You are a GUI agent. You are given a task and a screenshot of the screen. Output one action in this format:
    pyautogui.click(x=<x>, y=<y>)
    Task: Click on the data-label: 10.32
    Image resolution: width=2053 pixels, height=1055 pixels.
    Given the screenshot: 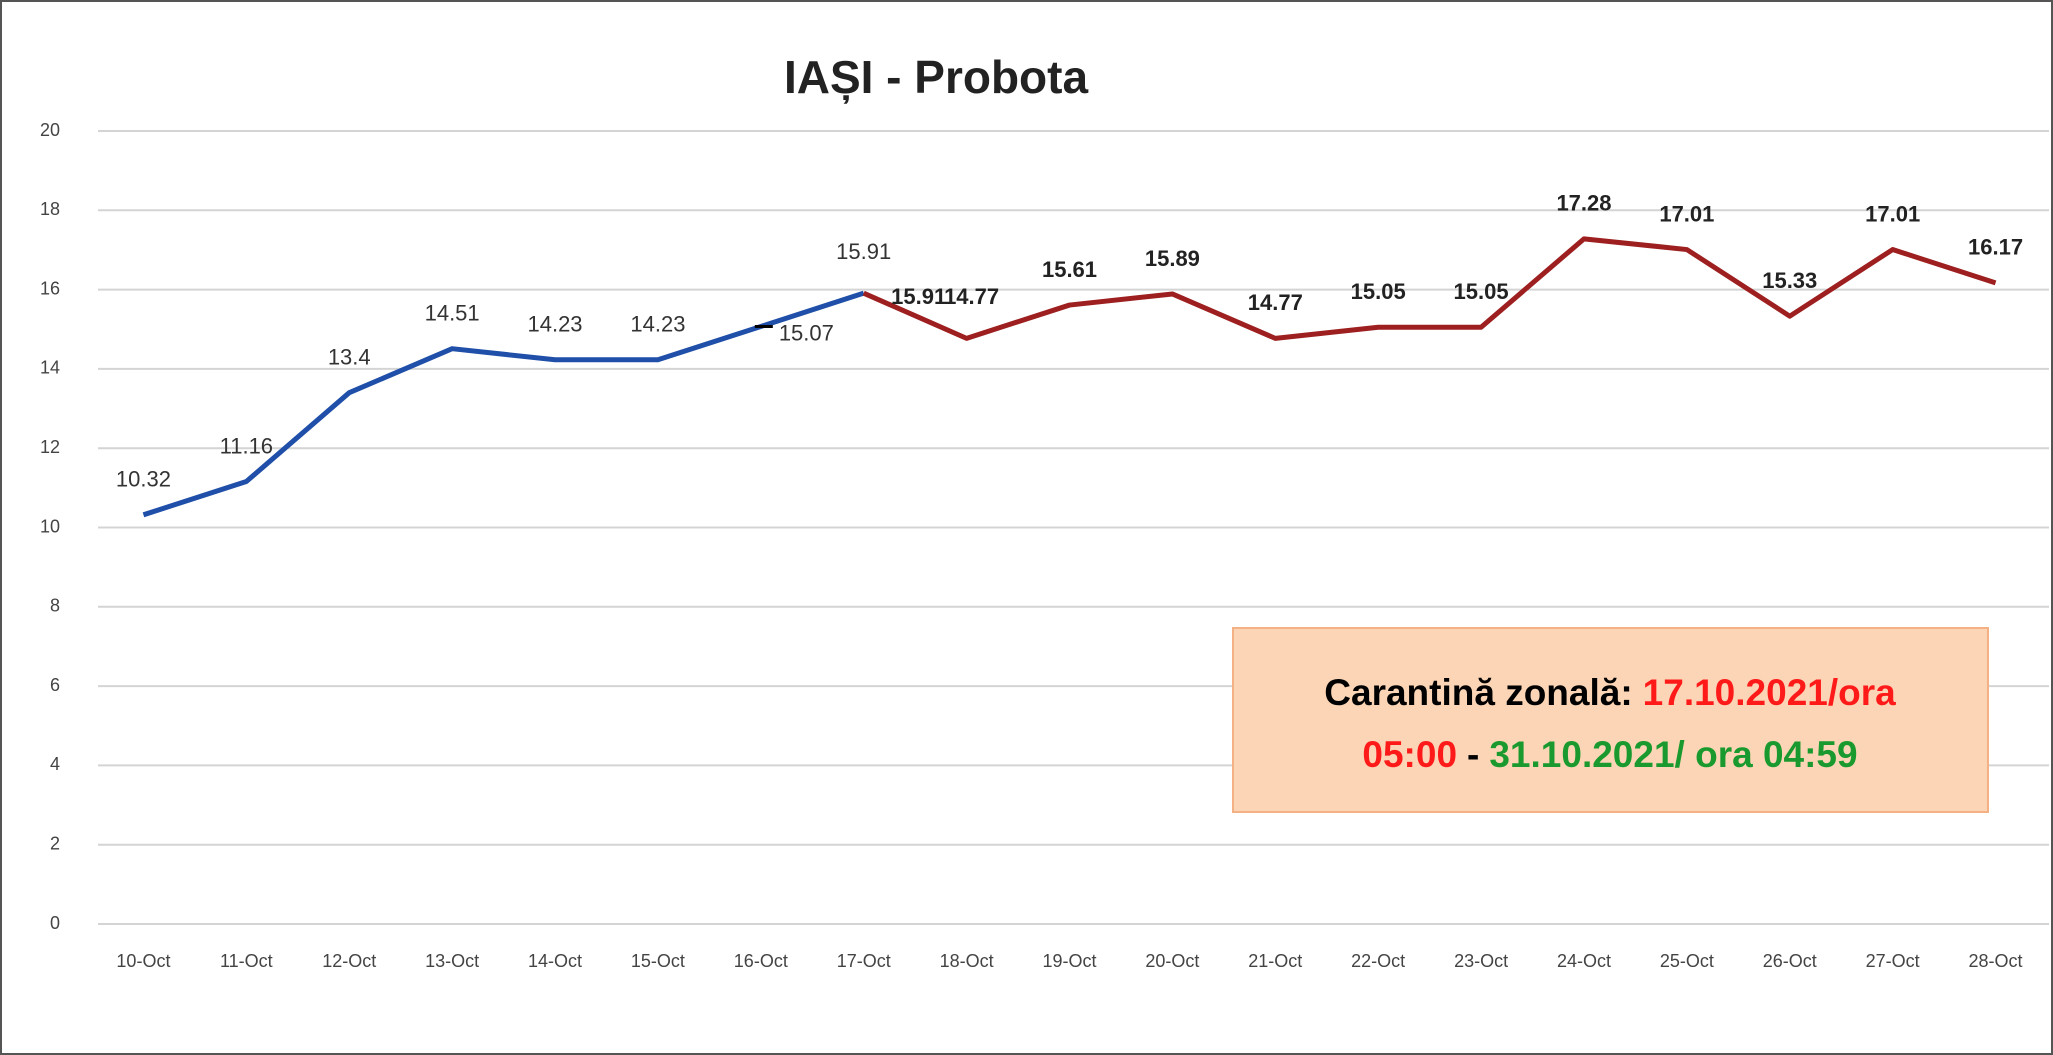 What is the action you would take?
    pyautogui.click(x=143, y=479)
    